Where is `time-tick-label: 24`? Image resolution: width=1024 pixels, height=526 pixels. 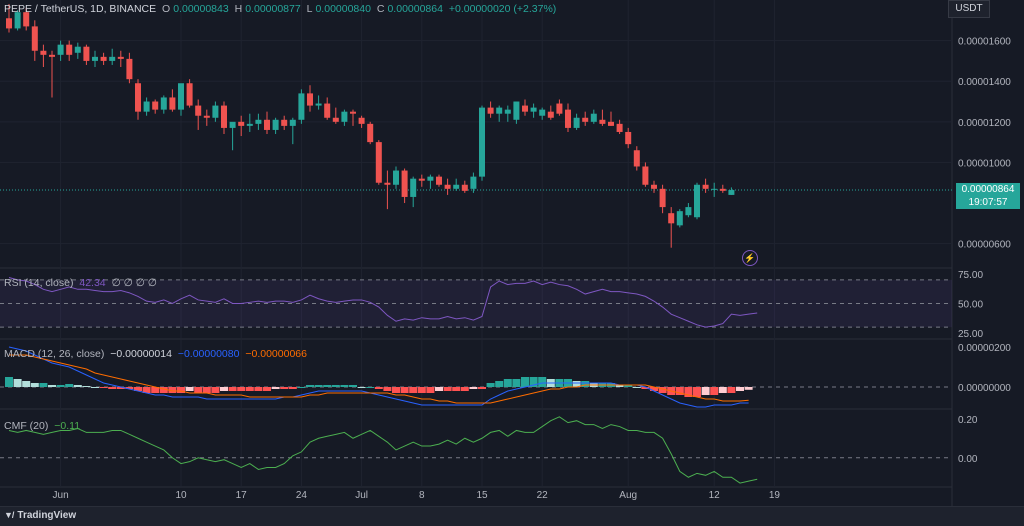 time-tick-label: 24 is located at coordinates (302, 495).